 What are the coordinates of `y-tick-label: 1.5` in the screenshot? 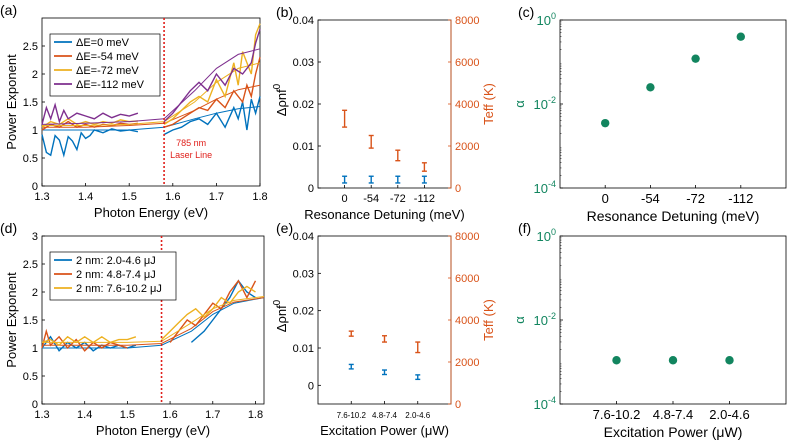 It's located at (30, 321).